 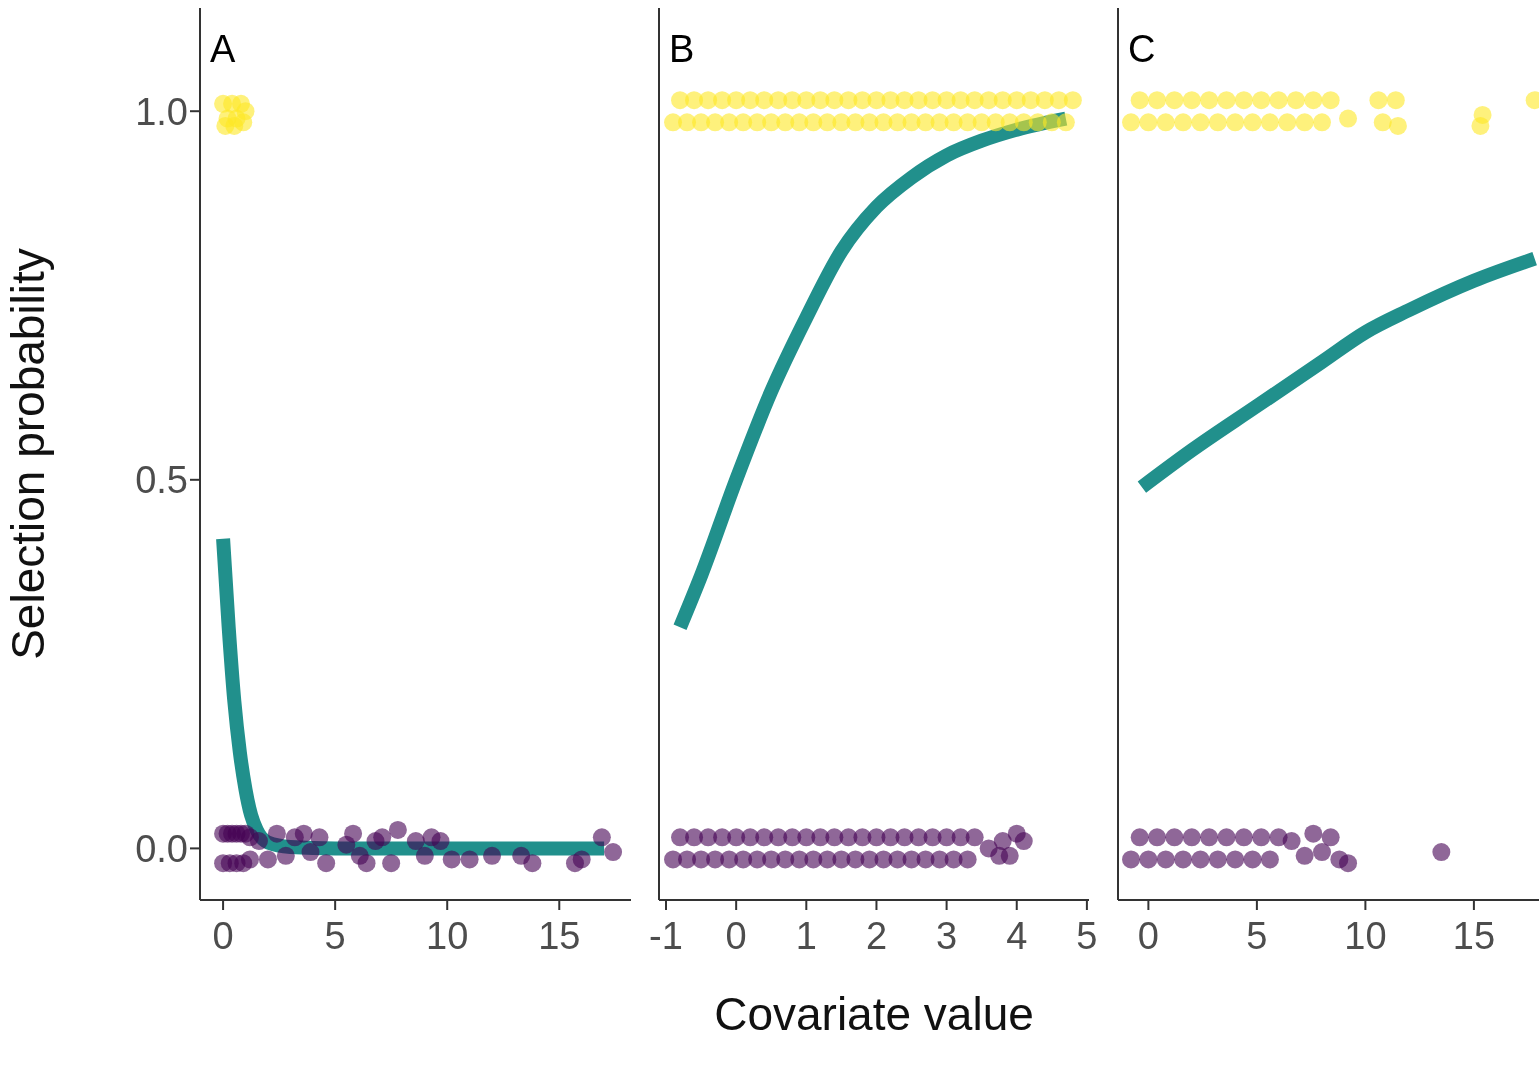 What do you see at coordinates (806, 935) in the screenshot?
I see `x-tick-label: 1` at bounding box center [806, 935].